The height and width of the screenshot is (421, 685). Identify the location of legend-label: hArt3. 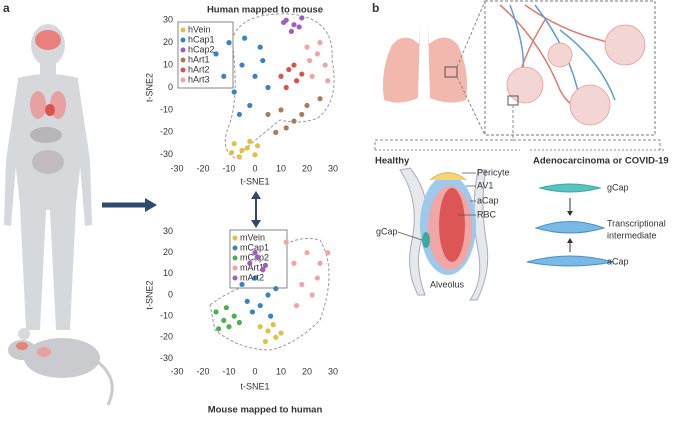
(199, 79).